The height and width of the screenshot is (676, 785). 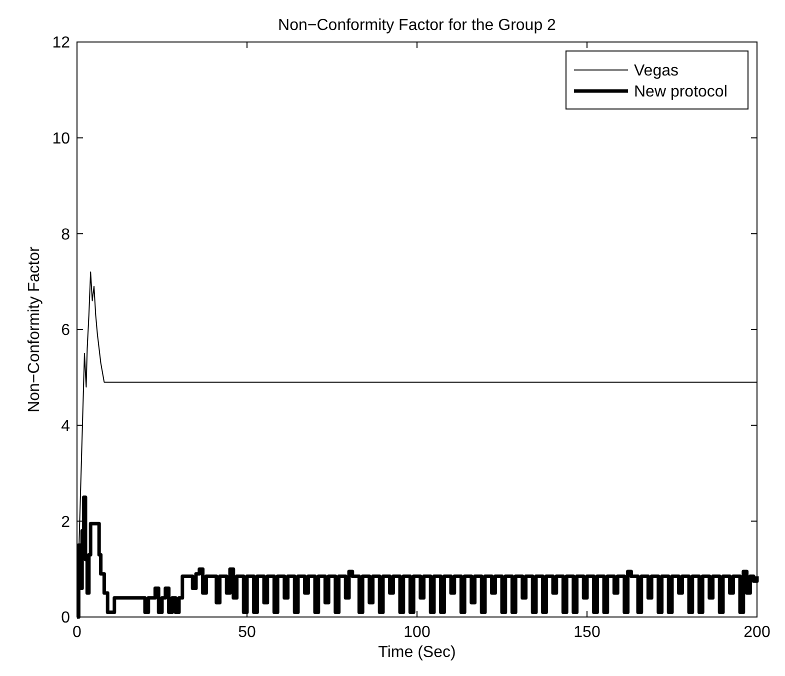 What do you see at coordinates (61, 139) in the screenshot?
I see `y-tick-label: 10` at bounding box center [61, 139].